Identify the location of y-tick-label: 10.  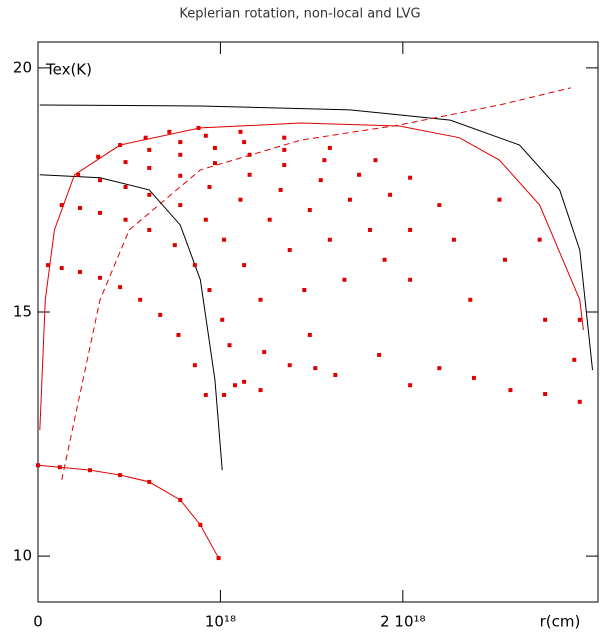
(22, 556).